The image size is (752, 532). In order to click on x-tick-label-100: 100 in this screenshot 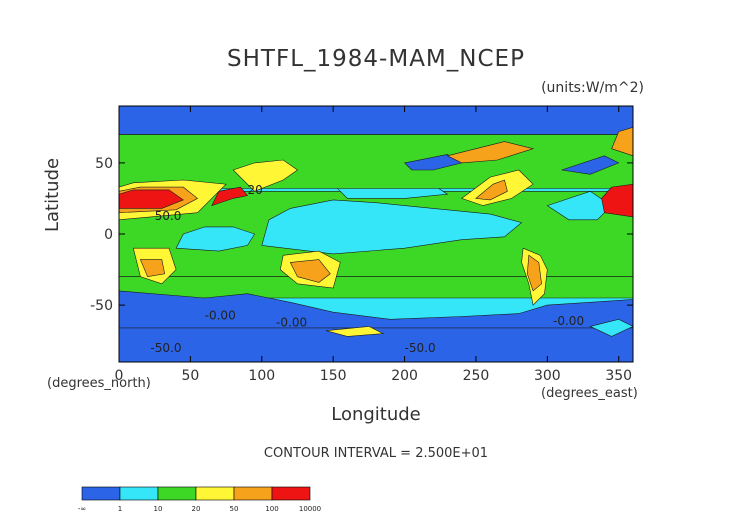, I will do `click(261, 376)`.